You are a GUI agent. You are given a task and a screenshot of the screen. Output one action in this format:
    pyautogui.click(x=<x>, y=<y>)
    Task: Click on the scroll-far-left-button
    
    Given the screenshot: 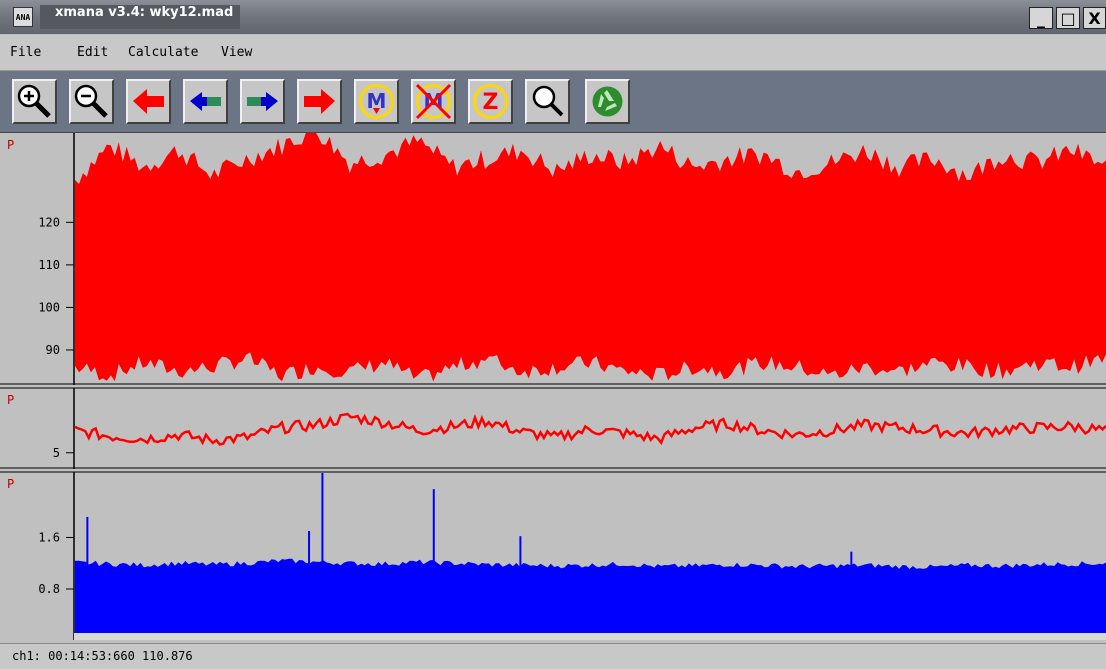 What is the action you would take?
    pyautogui.click(x=148, y=101)
    